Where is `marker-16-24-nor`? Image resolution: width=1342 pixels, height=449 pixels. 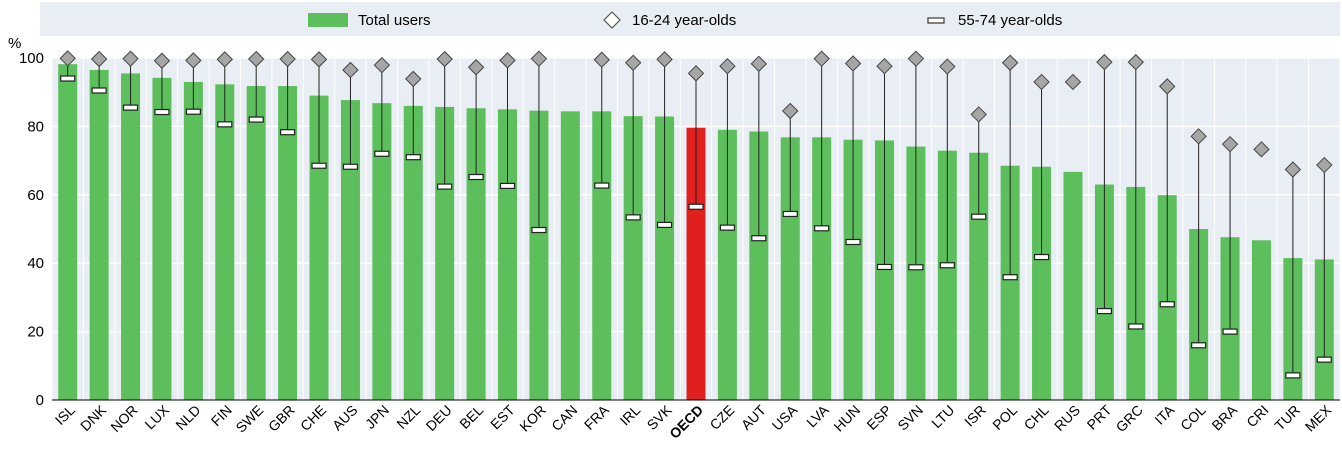
marker-16-24-nor is located at coordinates (130, 58).